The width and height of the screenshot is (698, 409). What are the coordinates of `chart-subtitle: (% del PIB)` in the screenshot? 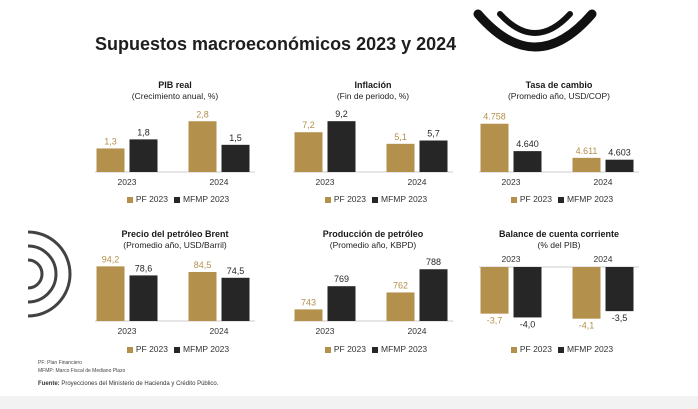 It's located at (559, 245).